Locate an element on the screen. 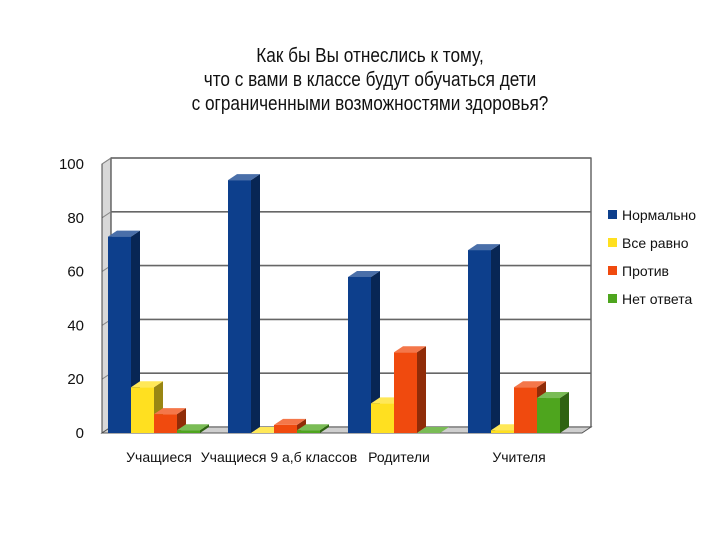 Image resolution: width=720 pixels, height=540 pixels. legend-label: Нормально is located at coordinates (659, 215).